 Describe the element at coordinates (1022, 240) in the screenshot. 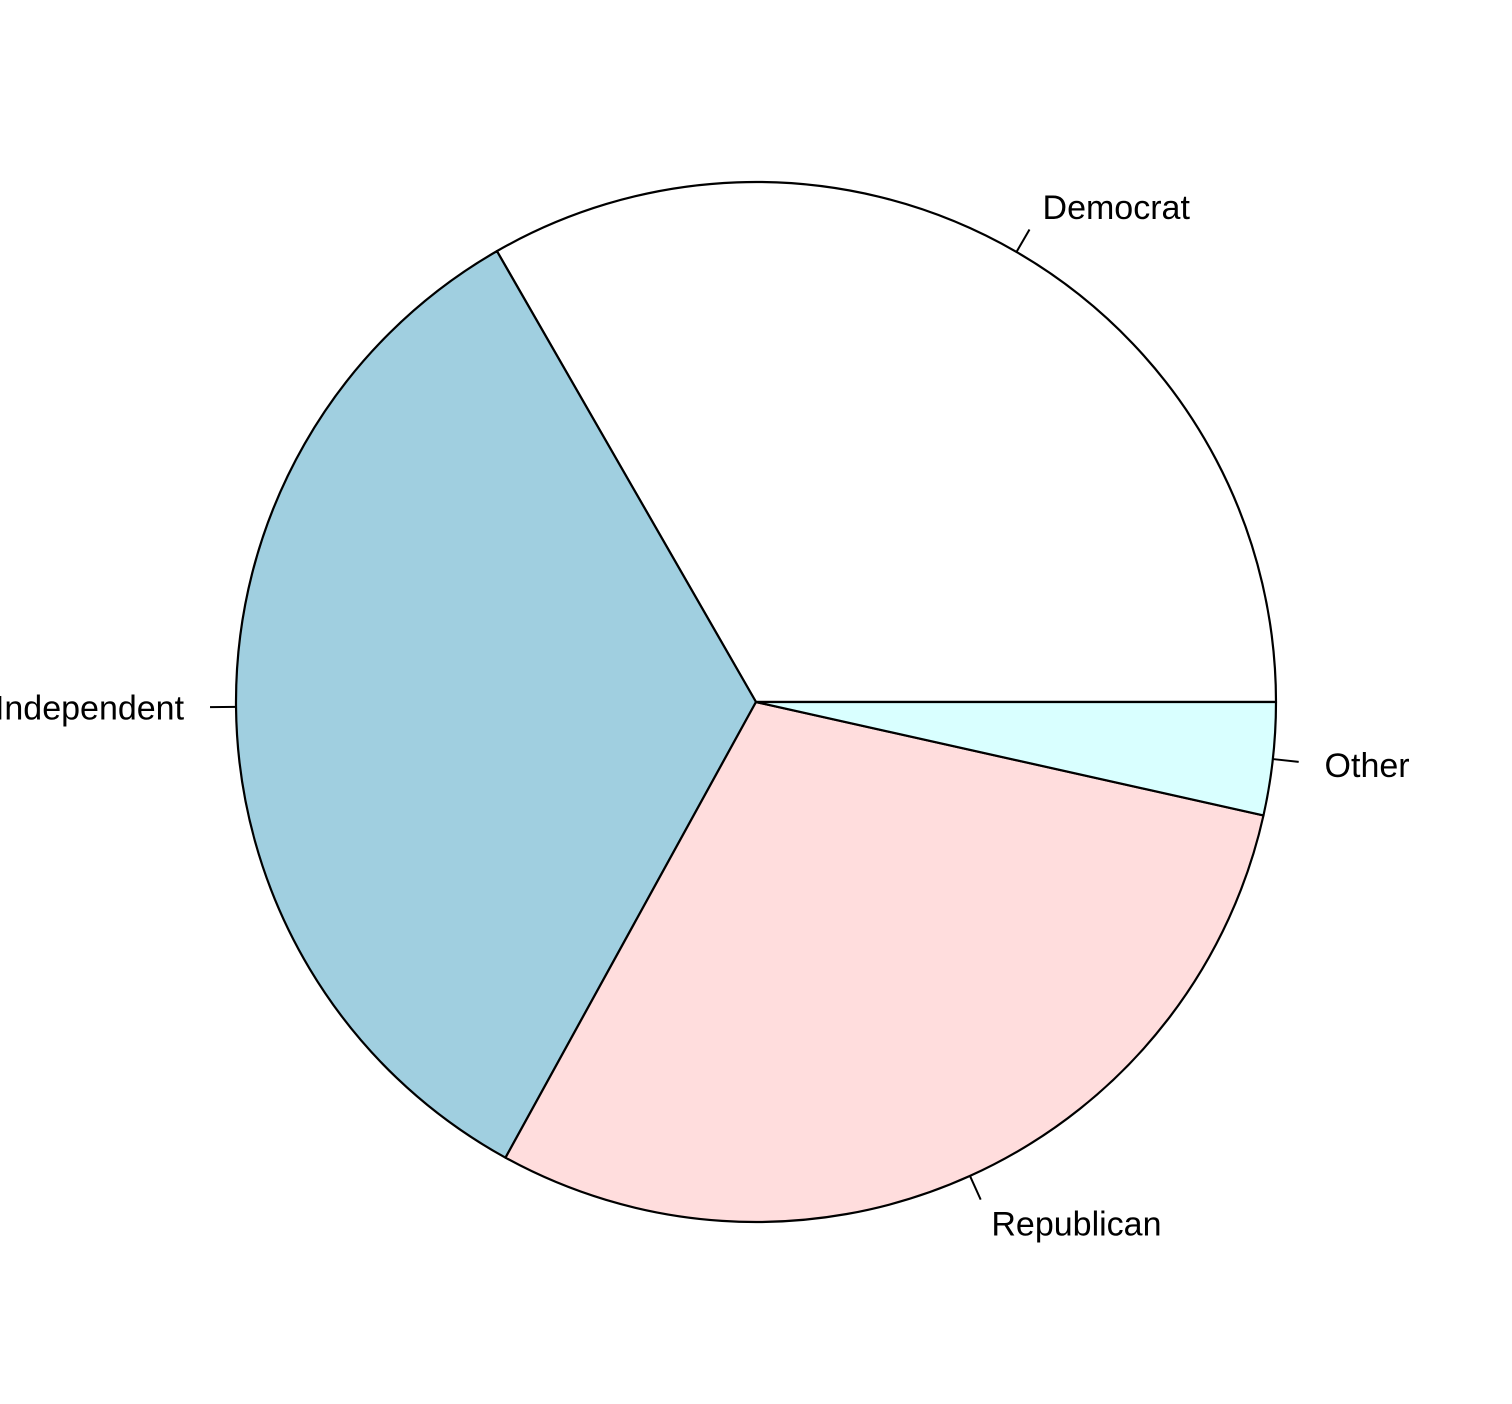

I see `label-tick-democrat` at that location.